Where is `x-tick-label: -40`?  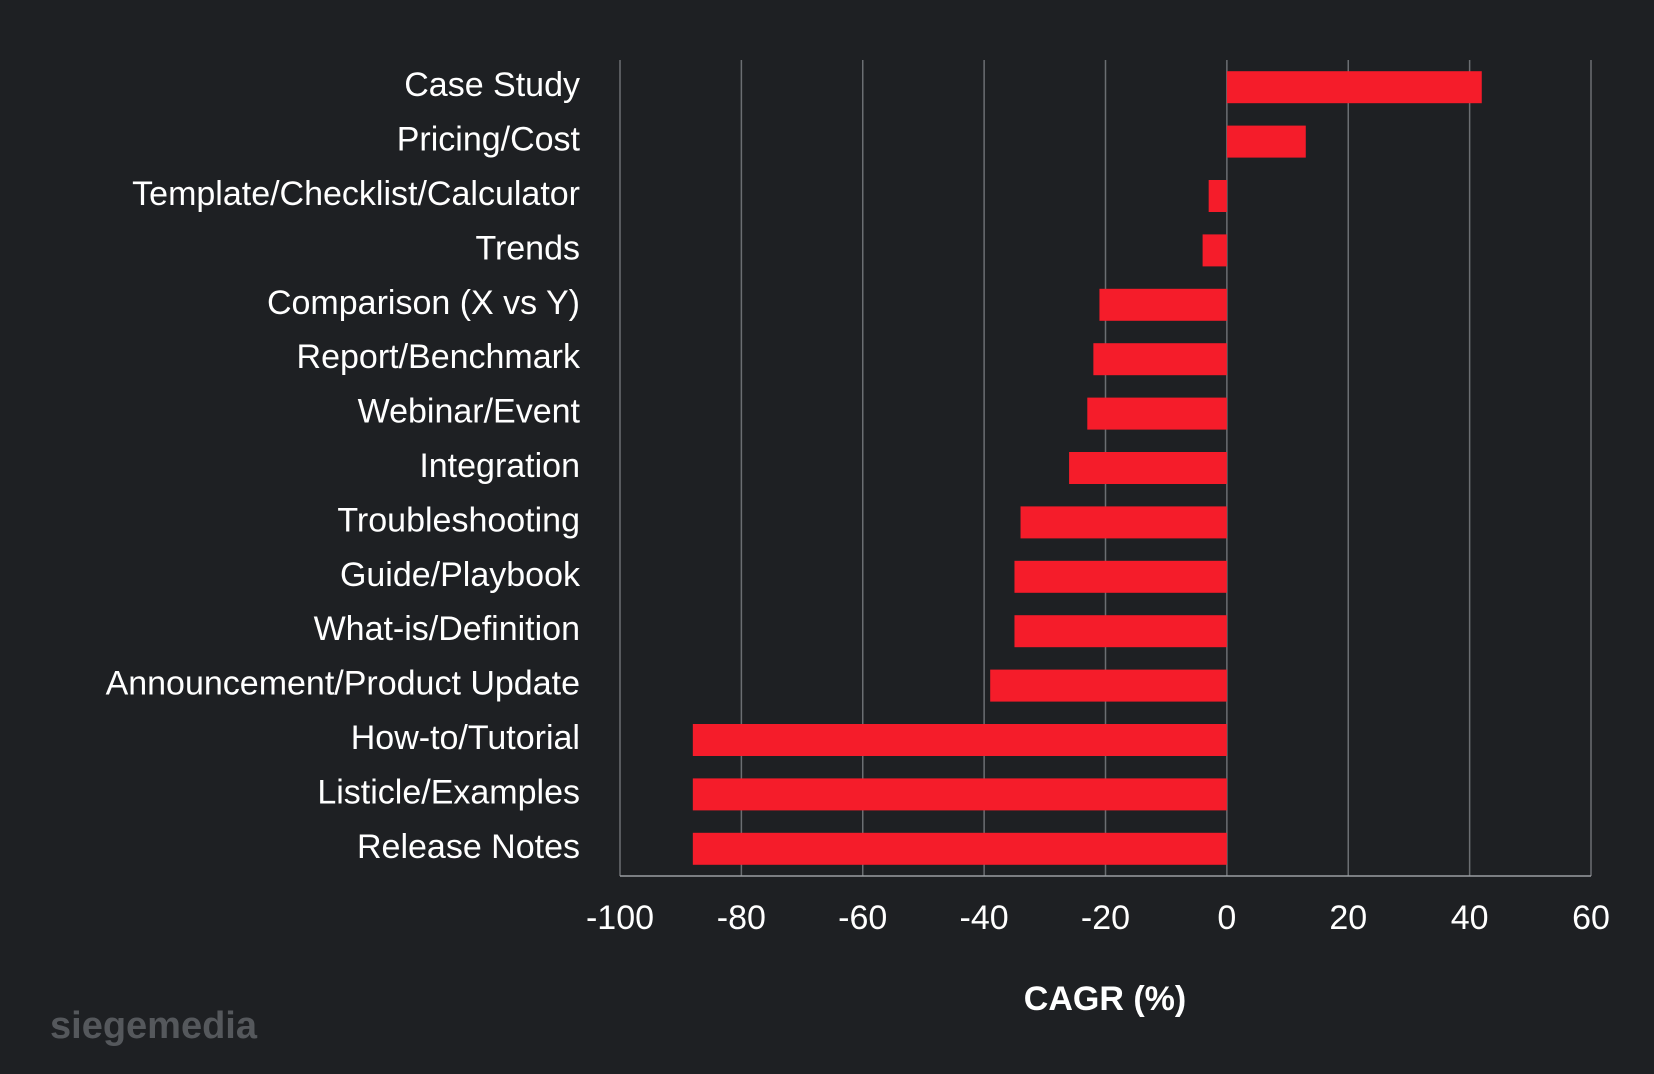 x-tick-label: -40 is located at coordinates (984, 918).